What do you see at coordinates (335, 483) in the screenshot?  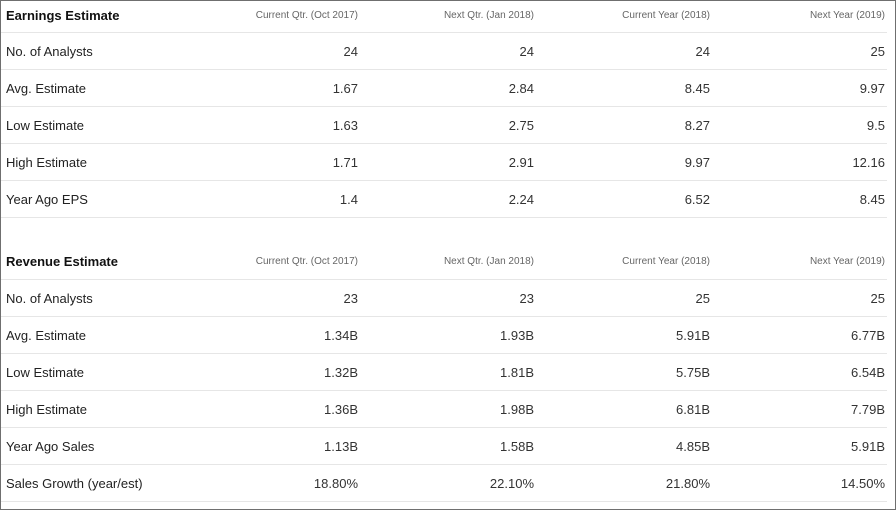 I see `cell-value: 18.80%` at bounding box center [335, 483].